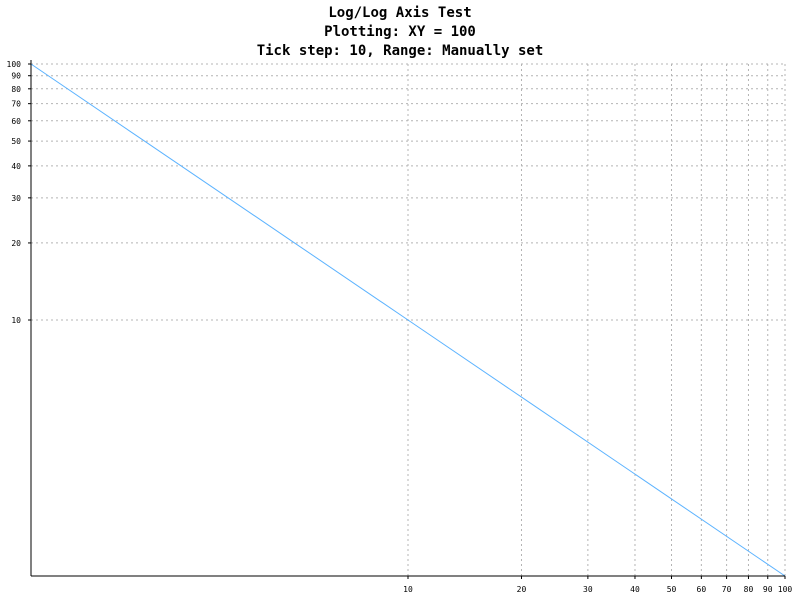 This screenshot has height=600, width=800. I want to click on y-tick-label: 20, so click(16, 243).